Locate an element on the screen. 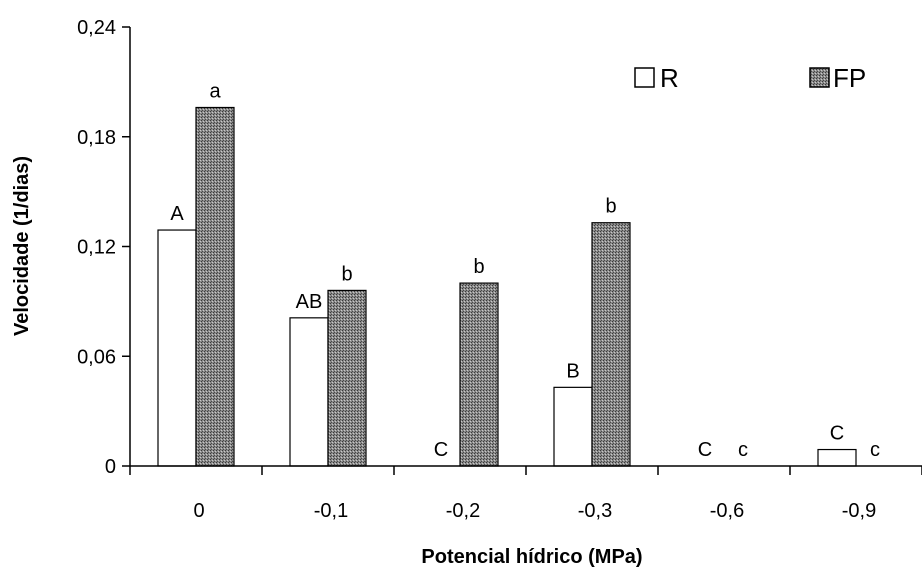  y-tick-label: 0,06 is located at coordinates (96, 357).